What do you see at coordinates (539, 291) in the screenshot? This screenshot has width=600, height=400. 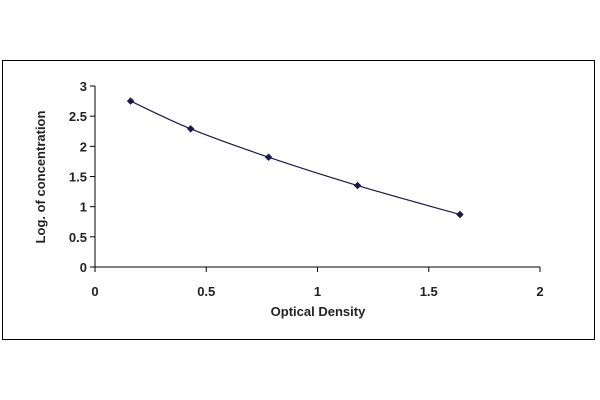 I see `x-tick-label: 2` at bounding box center [539, 291].